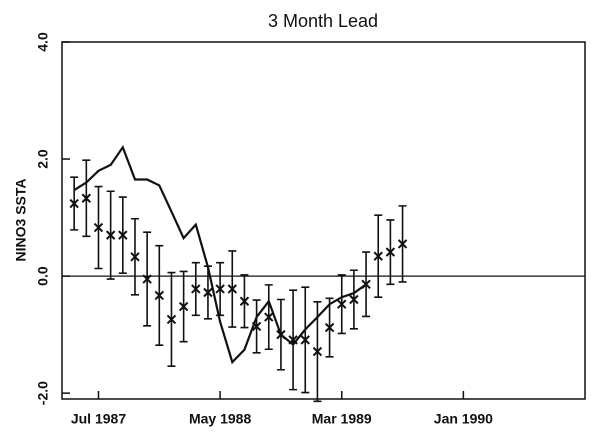  I want to click on x-tick-label: Mar 1989, so click(342, 419).